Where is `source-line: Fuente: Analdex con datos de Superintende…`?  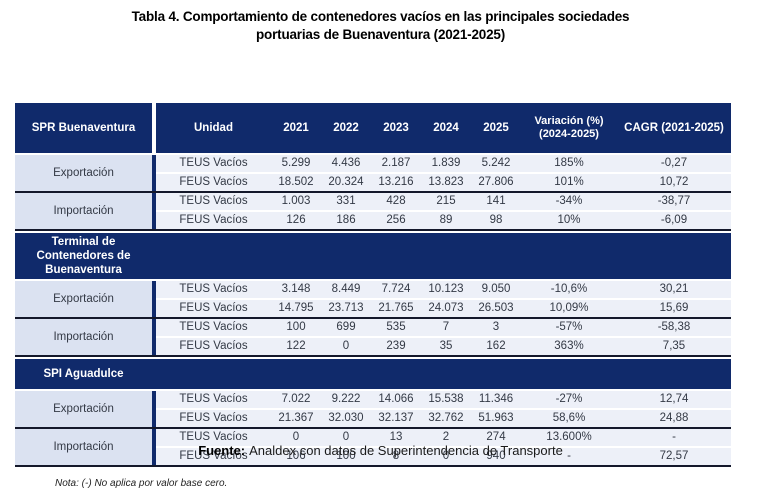 source-line: Fuente: Analdex con datos de Superintende… is located at coordinates (380, 450).